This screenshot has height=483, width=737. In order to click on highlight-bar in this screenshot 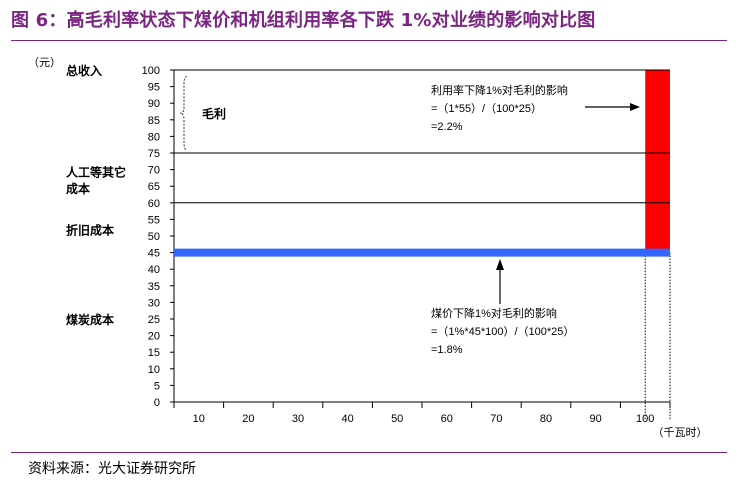, I will do `click(657, 161)`.